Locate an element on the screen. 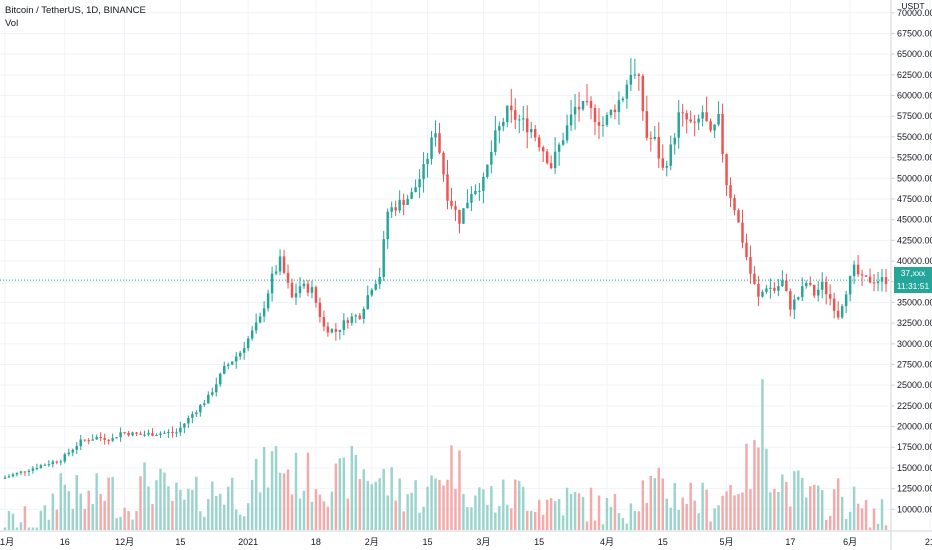 This screenshot has width=932, height=550. time-tick-label: 21 is located at coordinates (928, 542).